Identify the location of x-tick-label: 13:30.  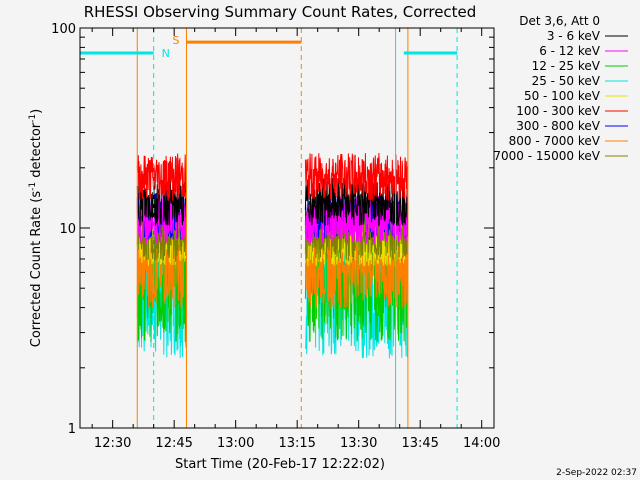
(358, 443).